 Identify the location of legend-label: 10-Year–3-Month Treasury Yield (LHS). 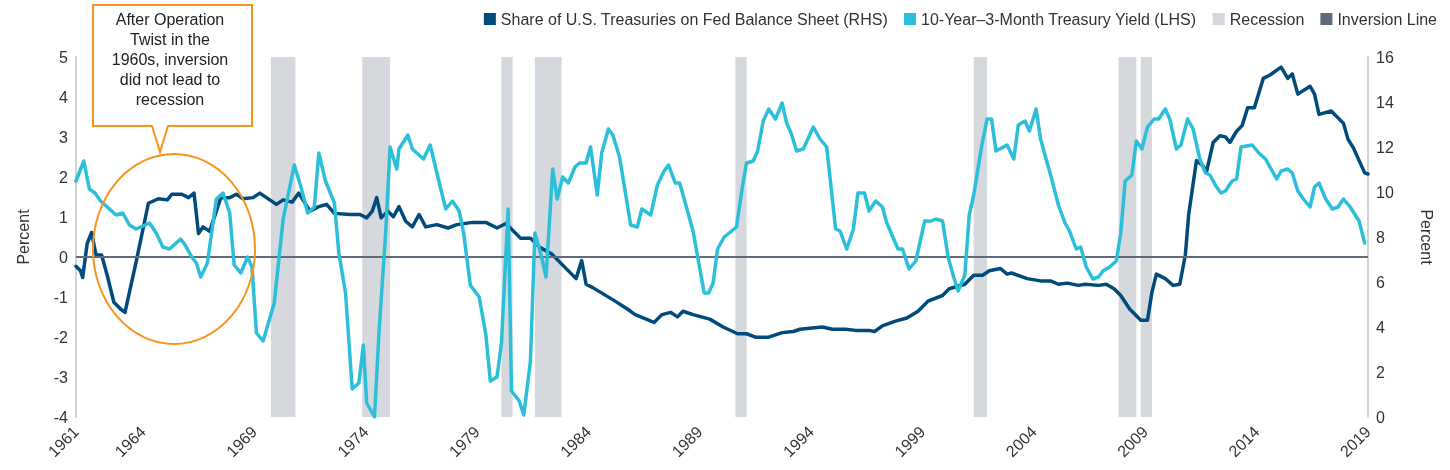
(1059, 19).